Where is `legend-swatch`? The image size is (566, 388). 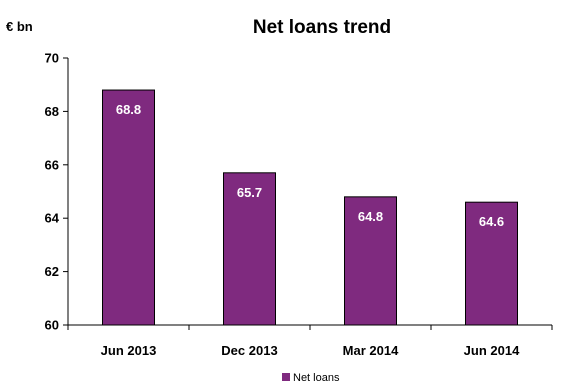
legend-swatch is located at coordinates (286, 377).